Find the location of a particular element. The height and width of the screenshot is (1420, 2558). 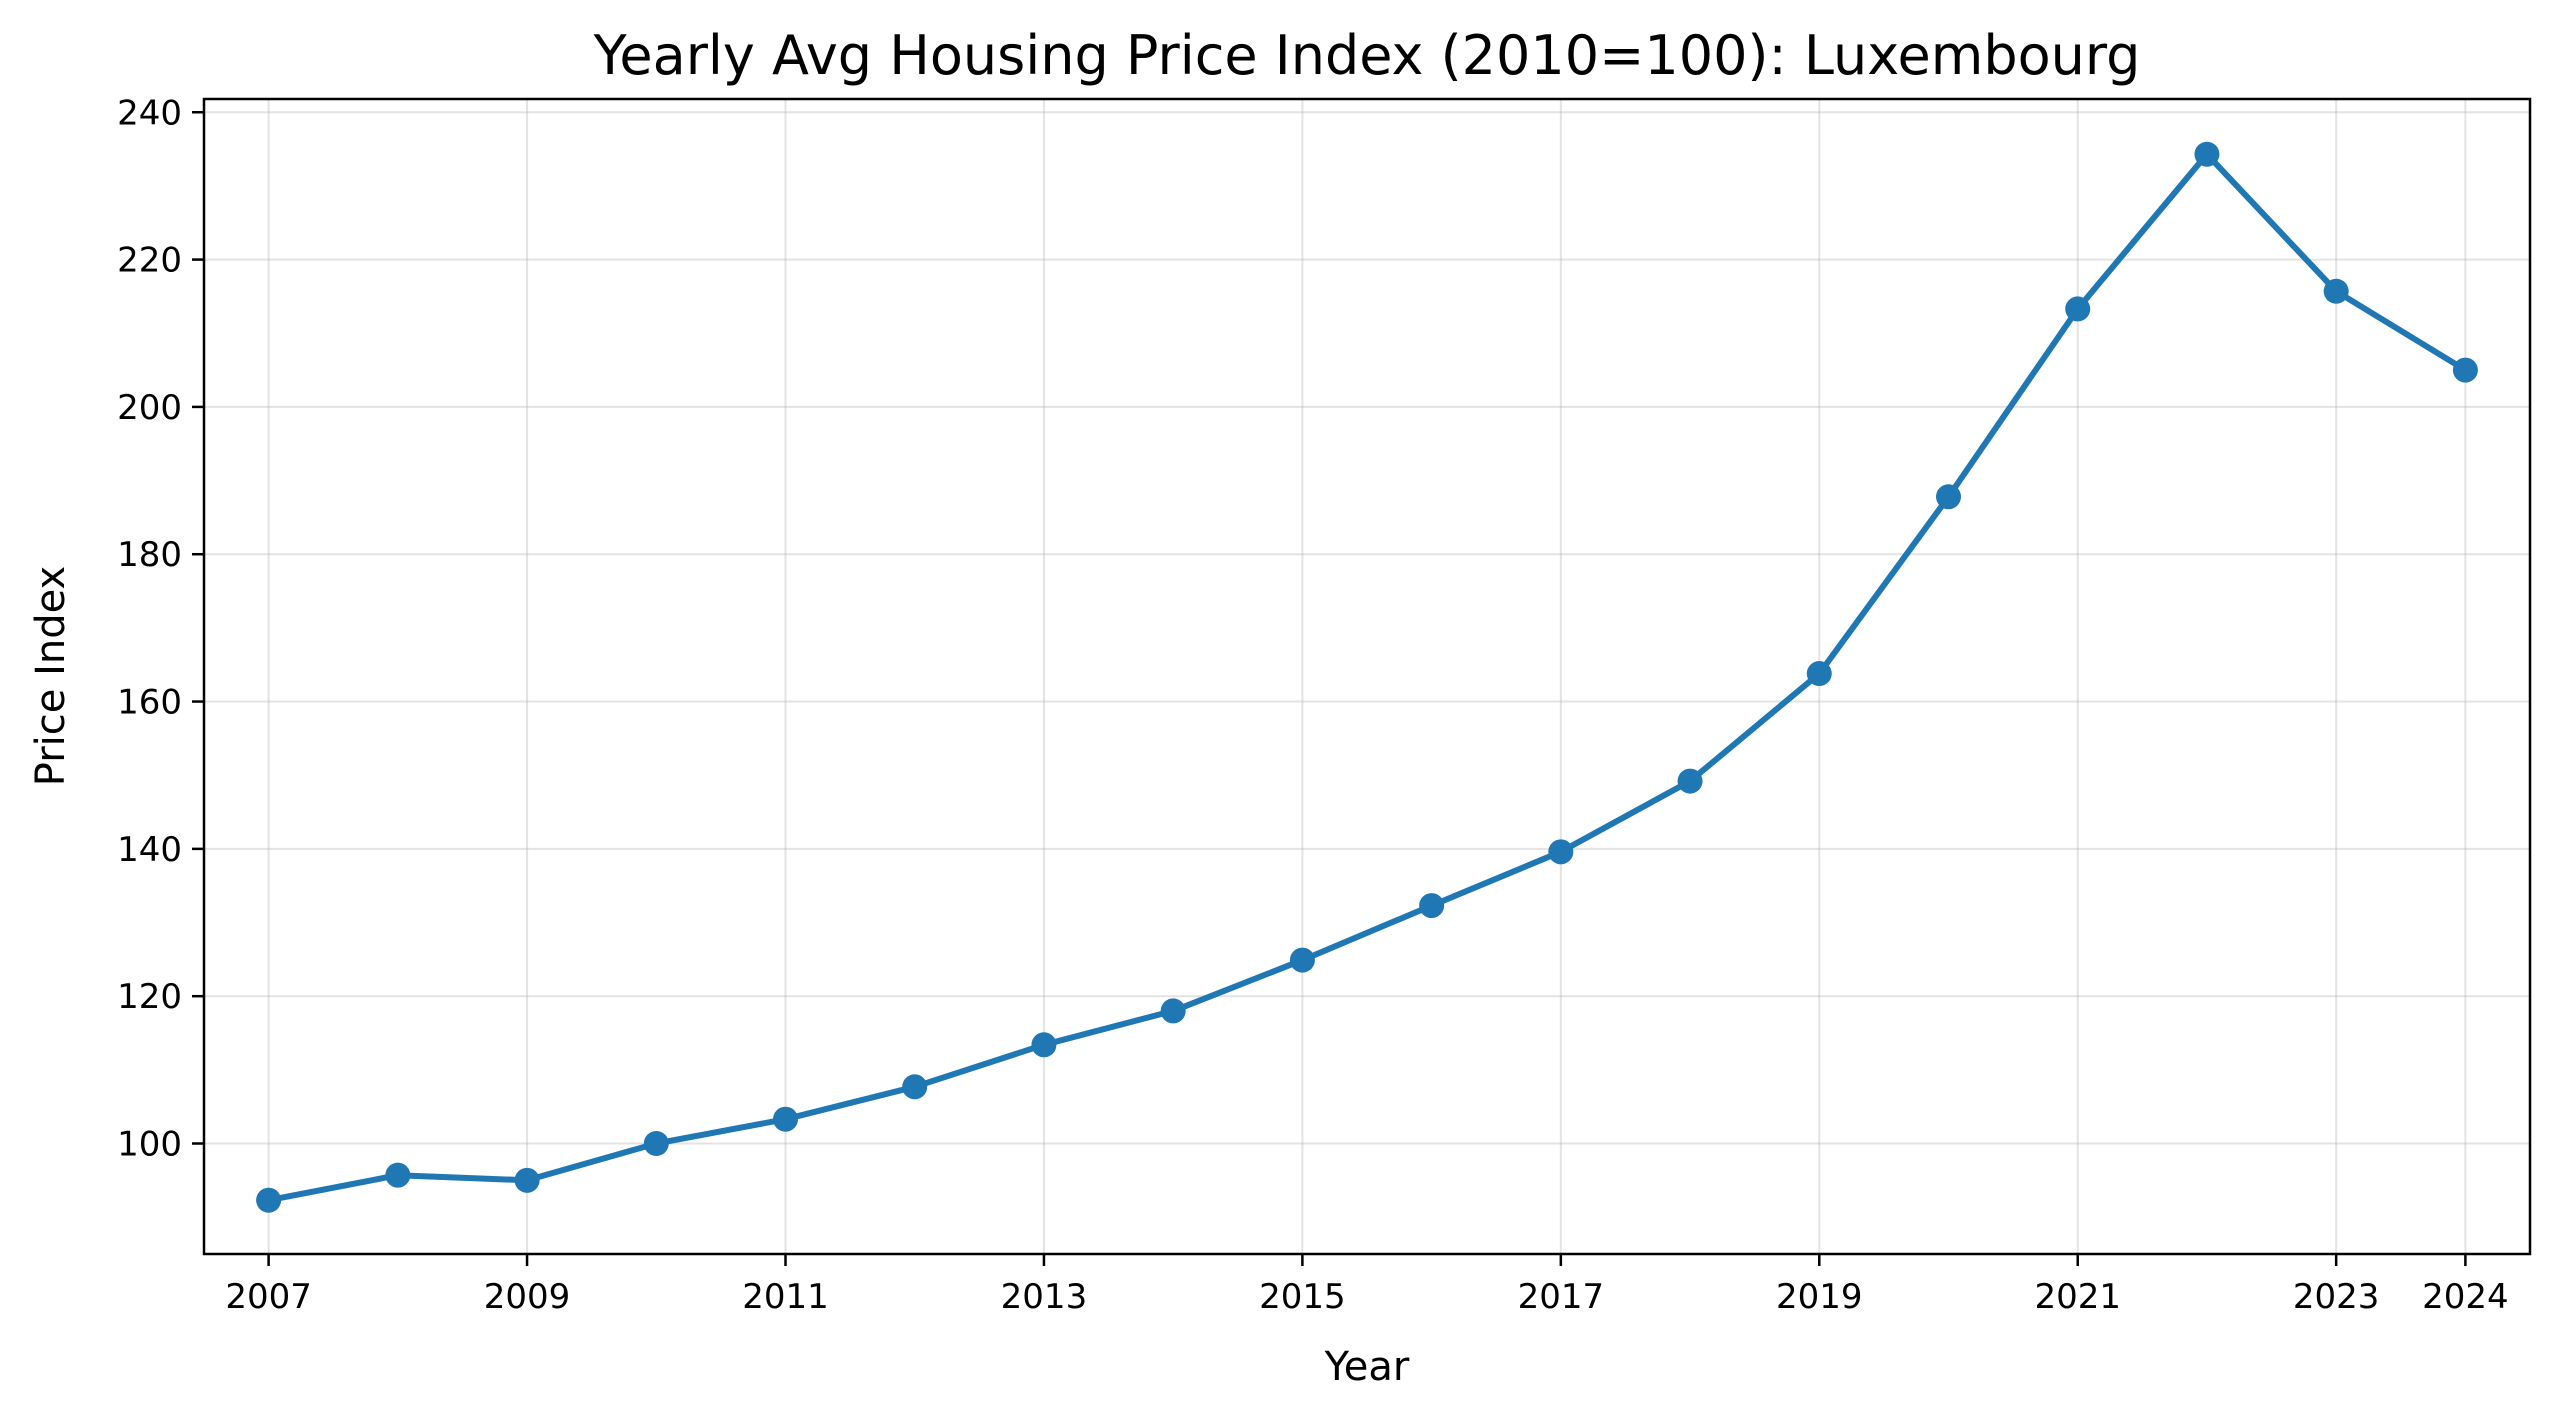

data-point-2022 is located at coordinates (2207, 154).